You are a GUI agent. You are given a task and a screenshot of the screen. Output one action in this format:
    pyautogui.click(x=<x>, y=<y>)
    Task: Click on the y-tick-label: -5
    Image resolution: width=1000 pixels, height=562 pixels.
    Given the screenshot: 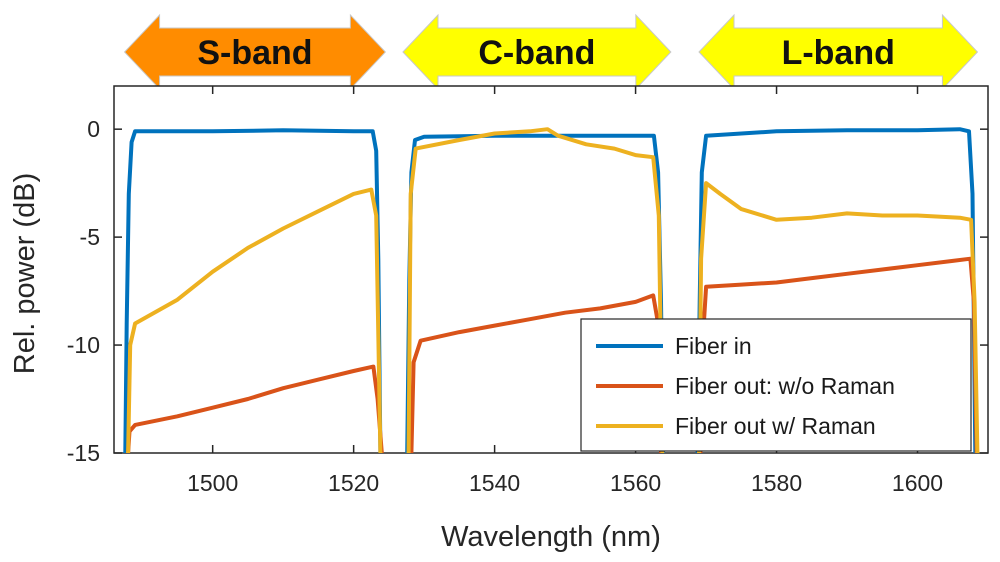 What is the action you would take?
    pyautogui.click(x=90, y=237)
    